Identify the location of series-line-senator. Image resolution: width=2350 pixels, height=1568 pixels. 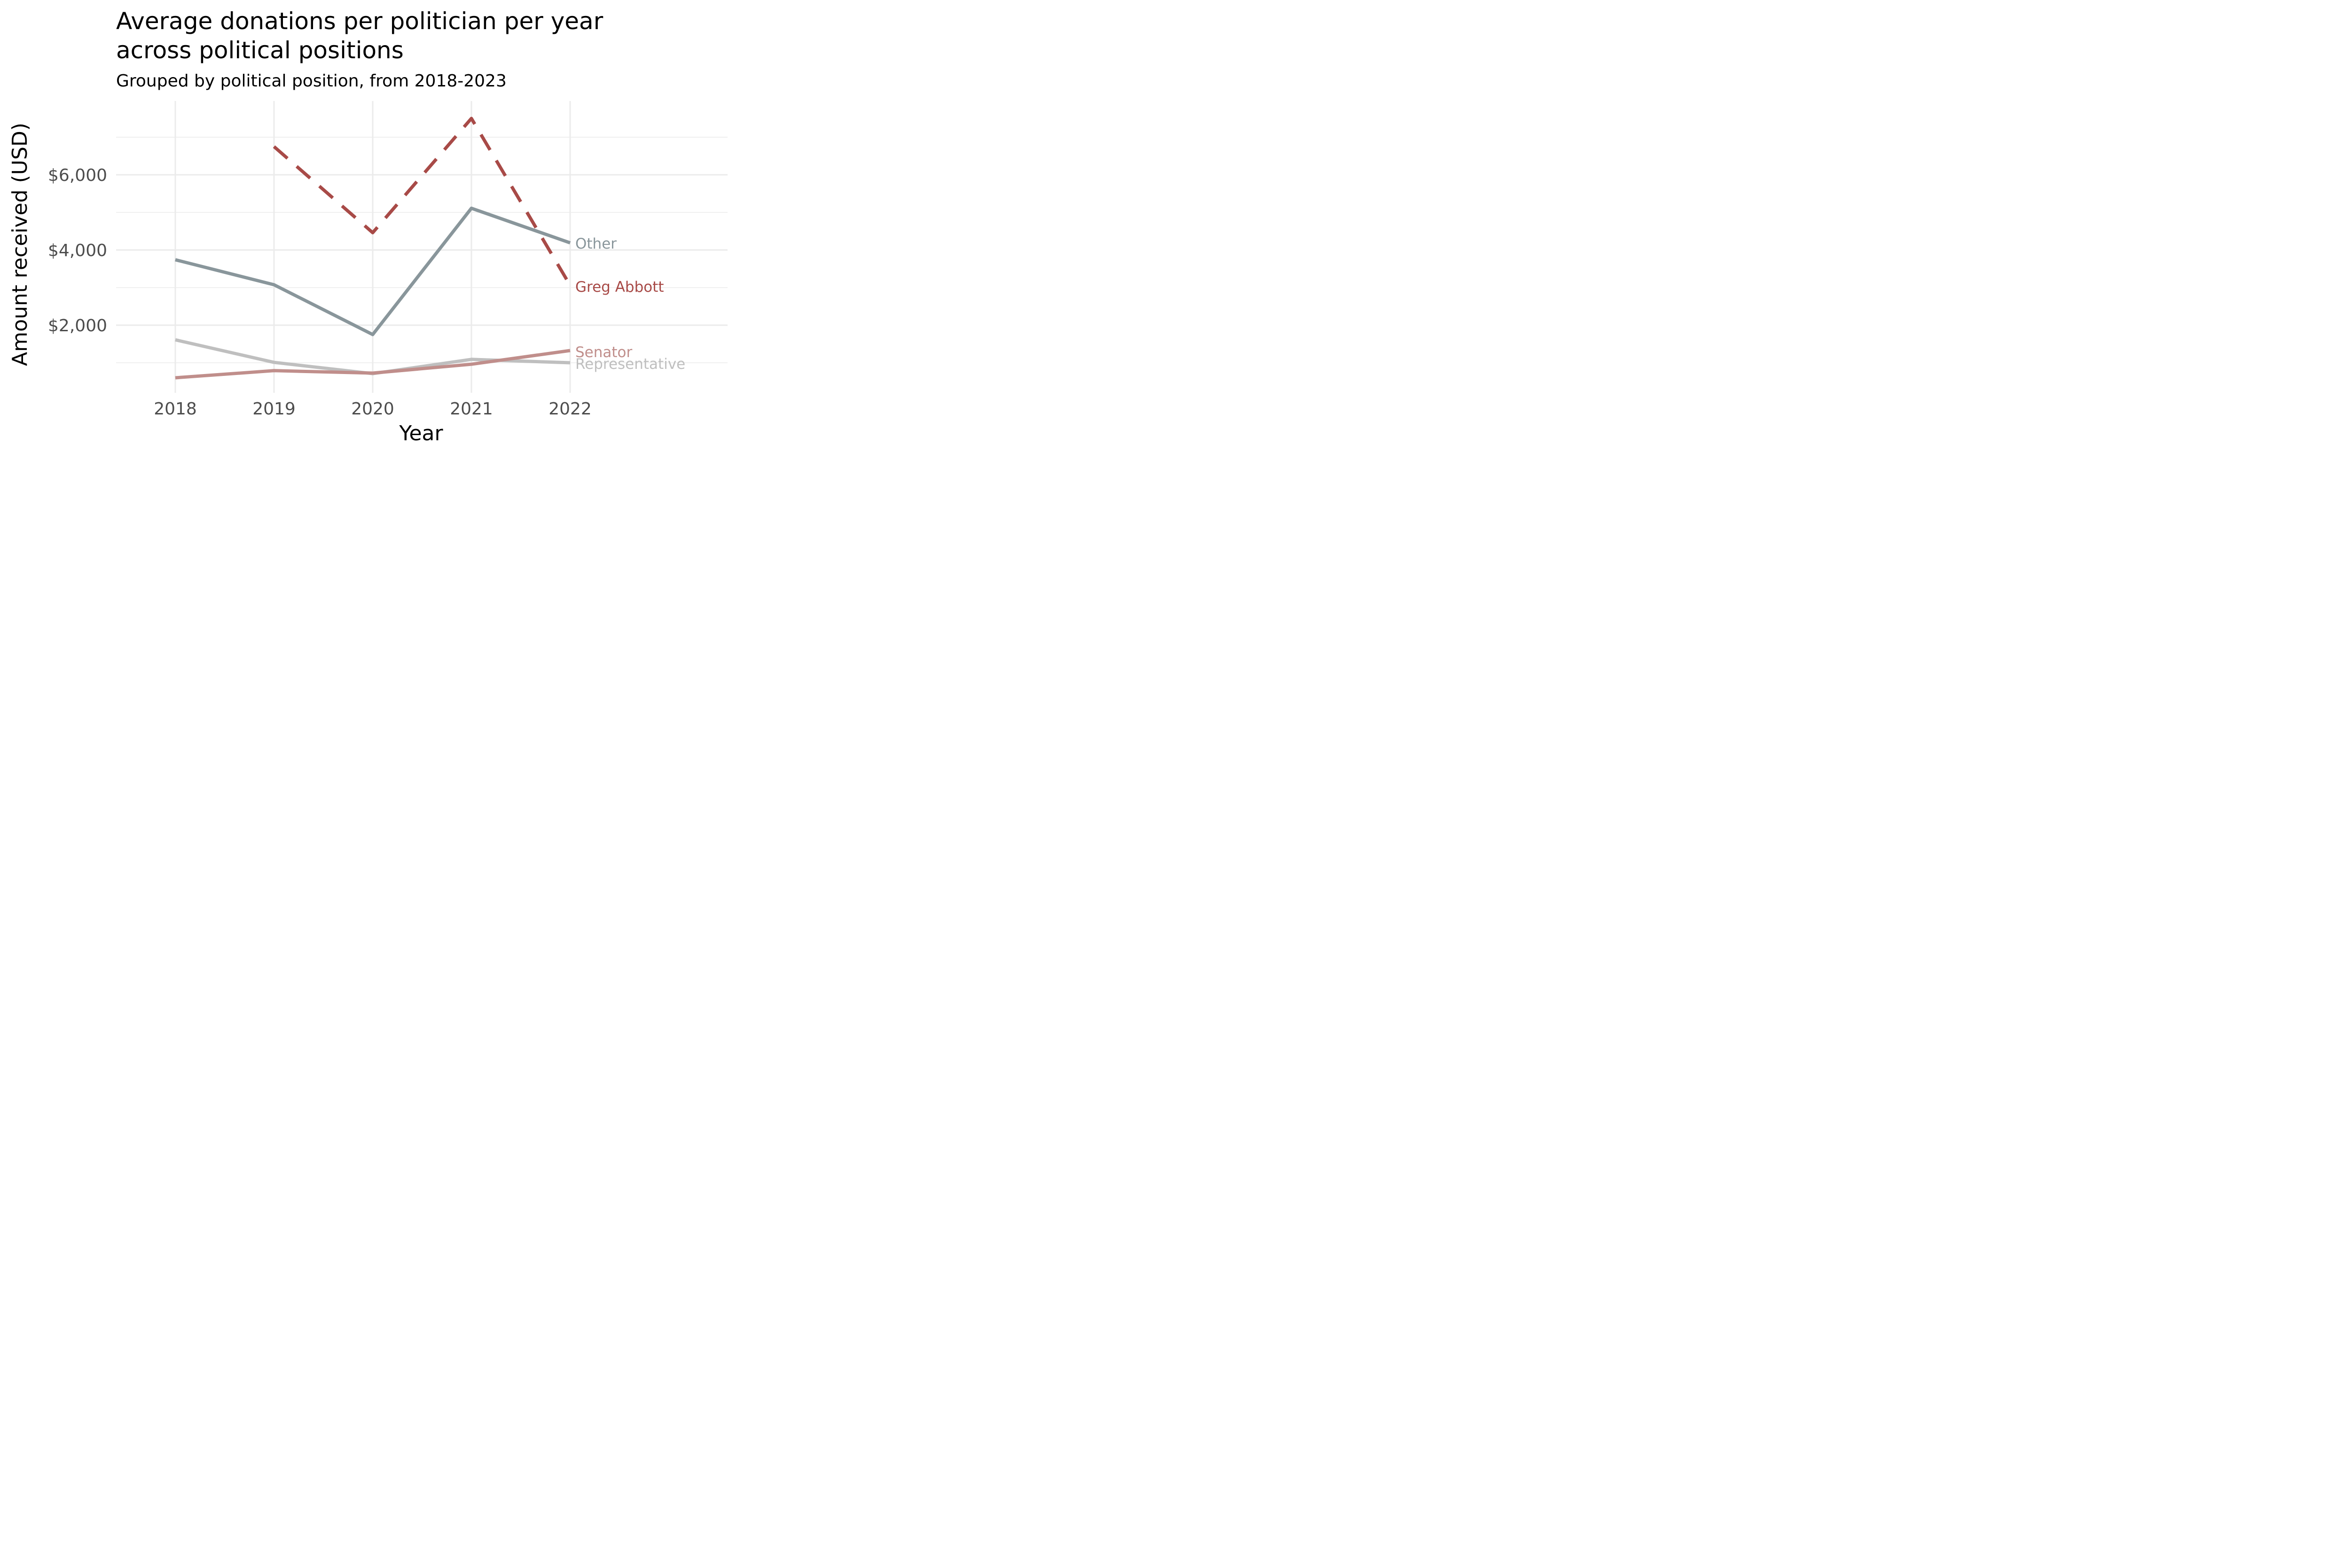
(373, 364).